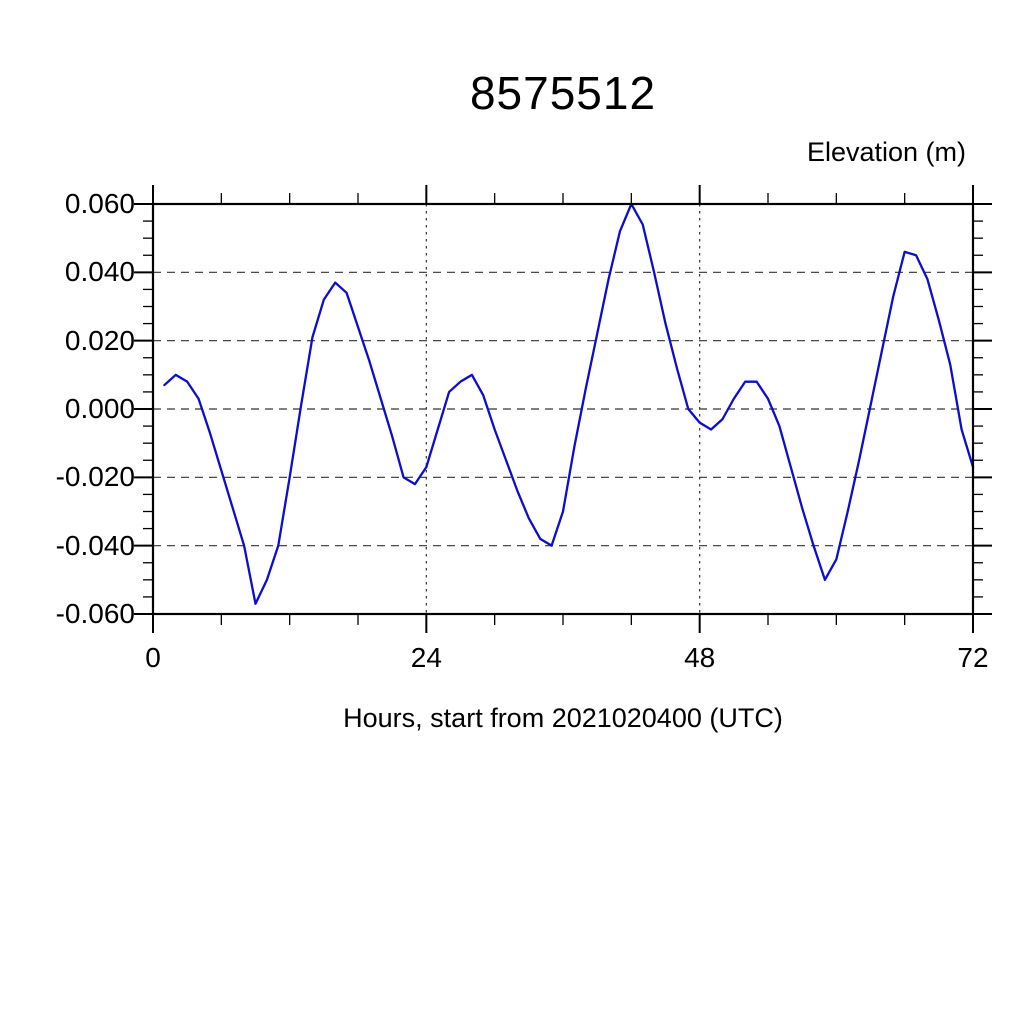 This screenshot has width=1024, height=1024. I want to click on y-tick-label: 0.060, so click(99, 203).